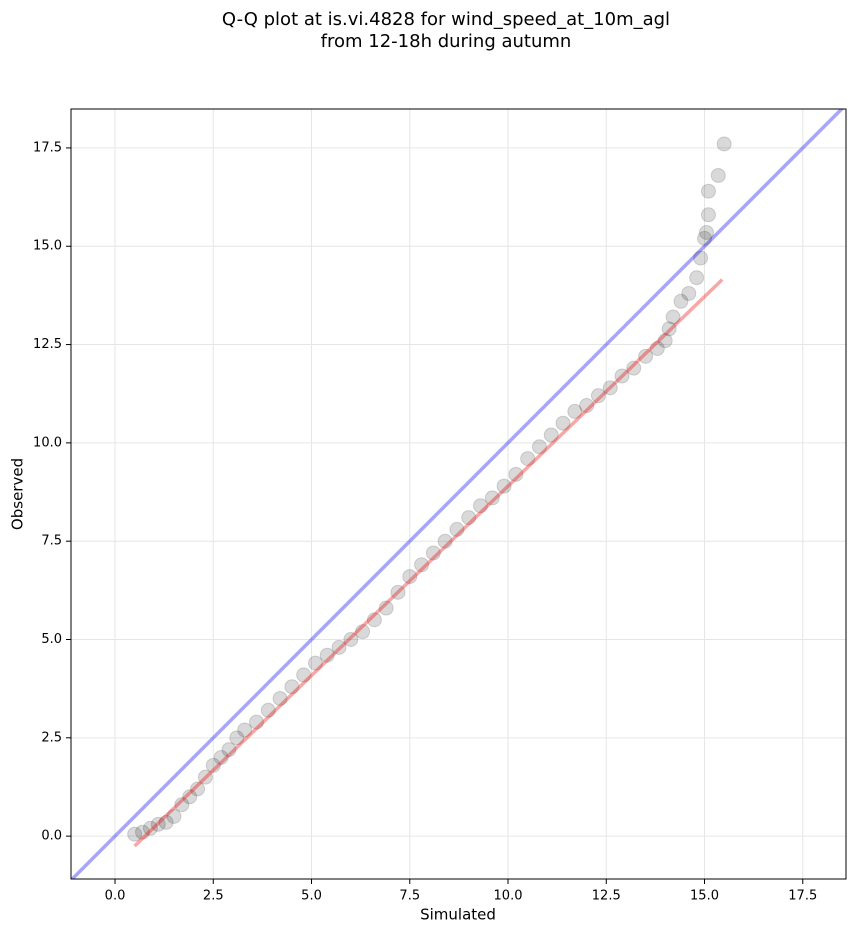  What do you see at coordinates (508, 896) in the screenshot?
I see `x-tick-label: 10.0` at bounding box center [508, 896].